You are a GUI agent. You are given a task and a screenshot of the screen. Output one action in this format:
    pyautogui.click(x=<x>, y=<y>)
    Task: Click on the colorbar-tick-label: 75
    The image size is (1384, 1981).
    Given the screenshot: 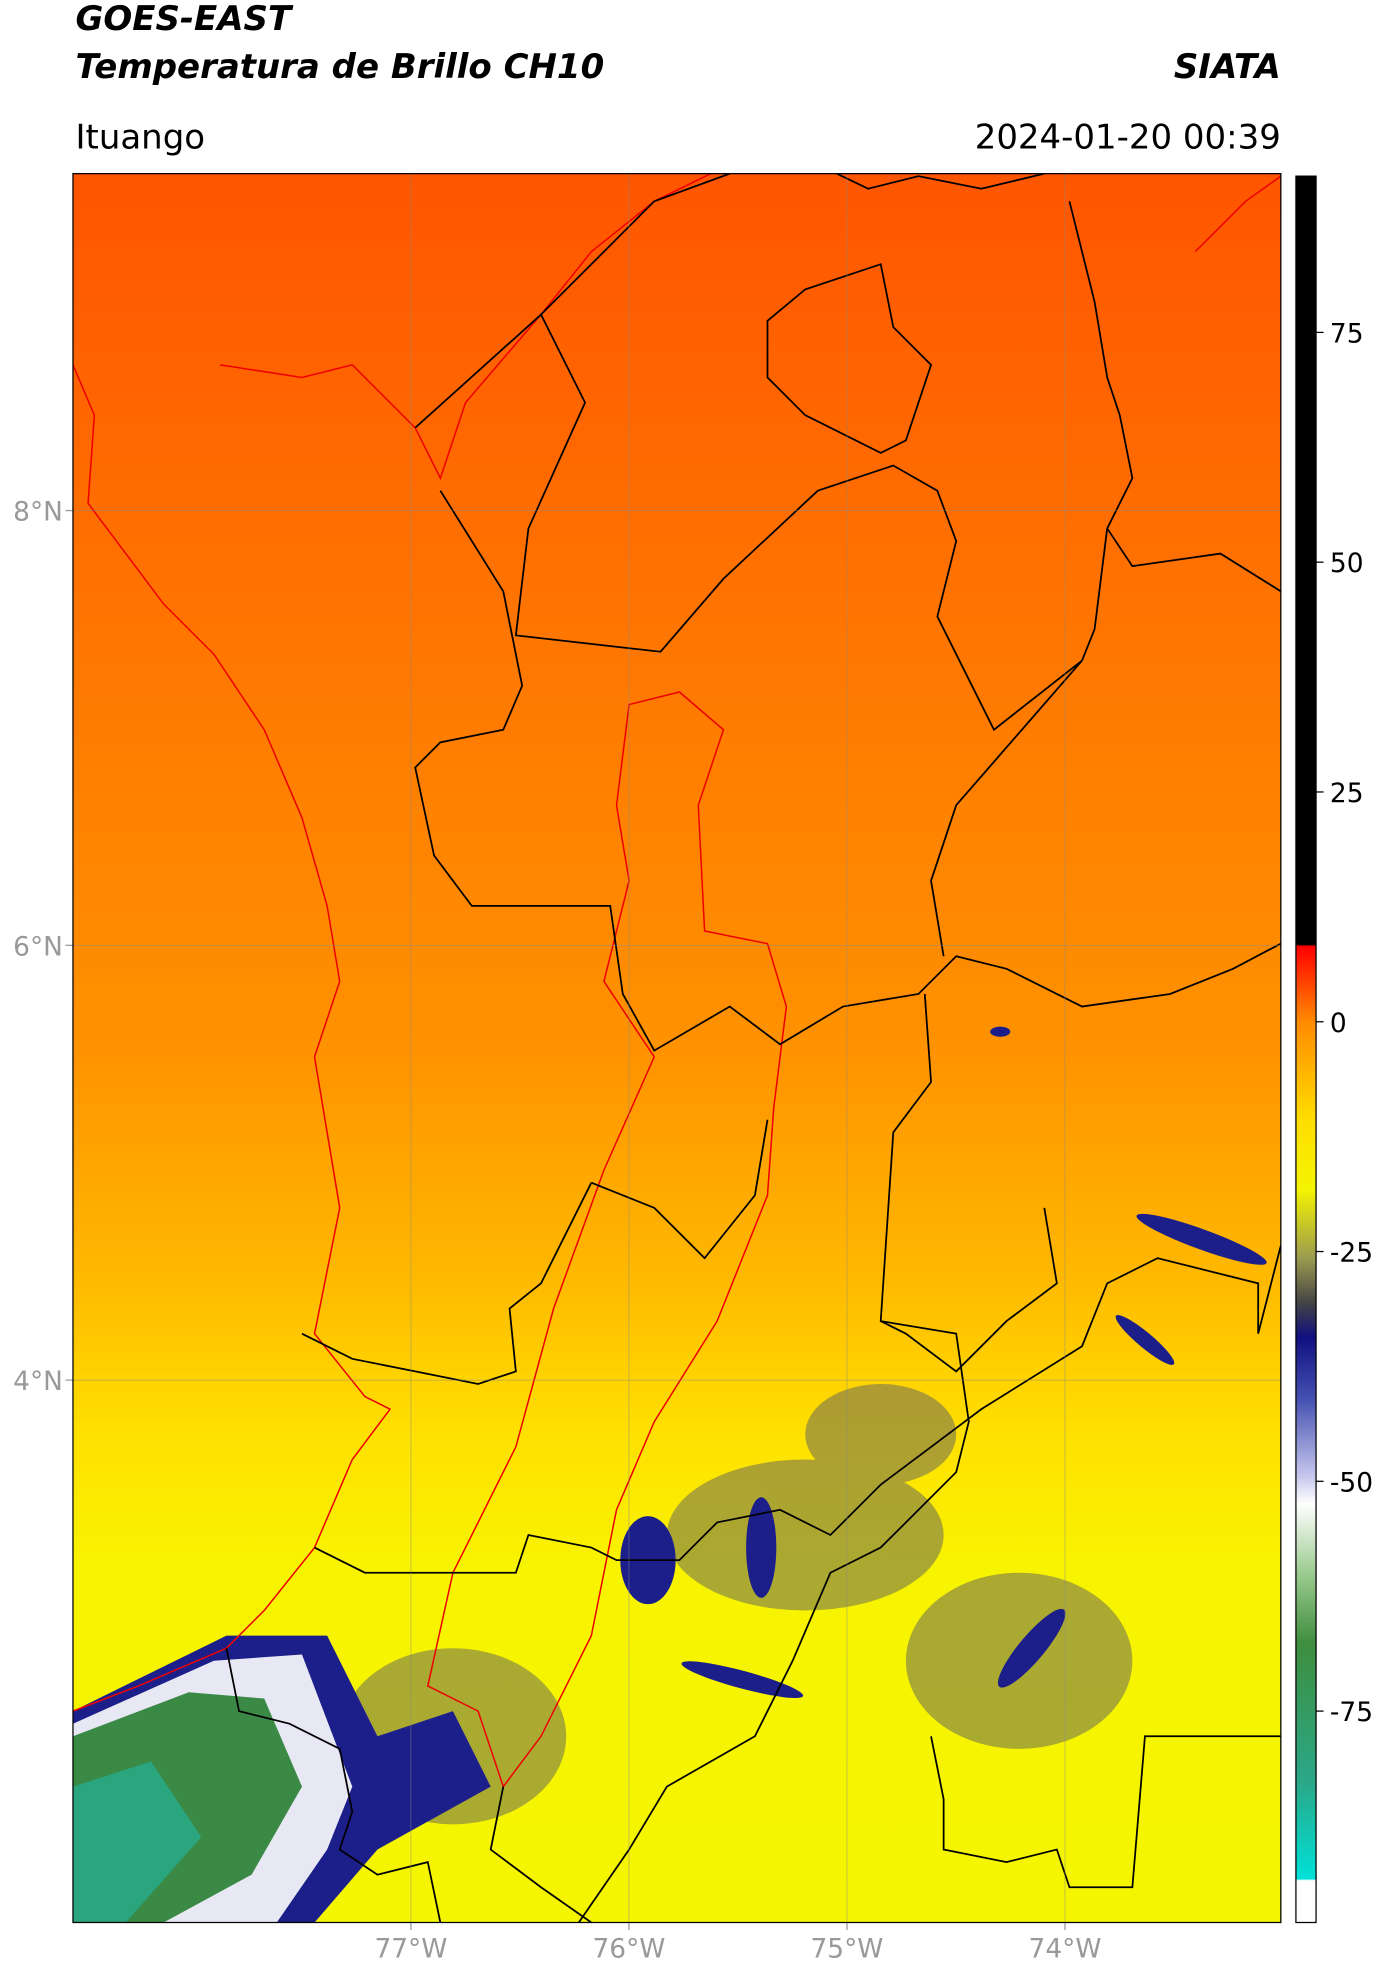 What is the action you would take?
    pyautogui.click(x=1347, y=333)
    